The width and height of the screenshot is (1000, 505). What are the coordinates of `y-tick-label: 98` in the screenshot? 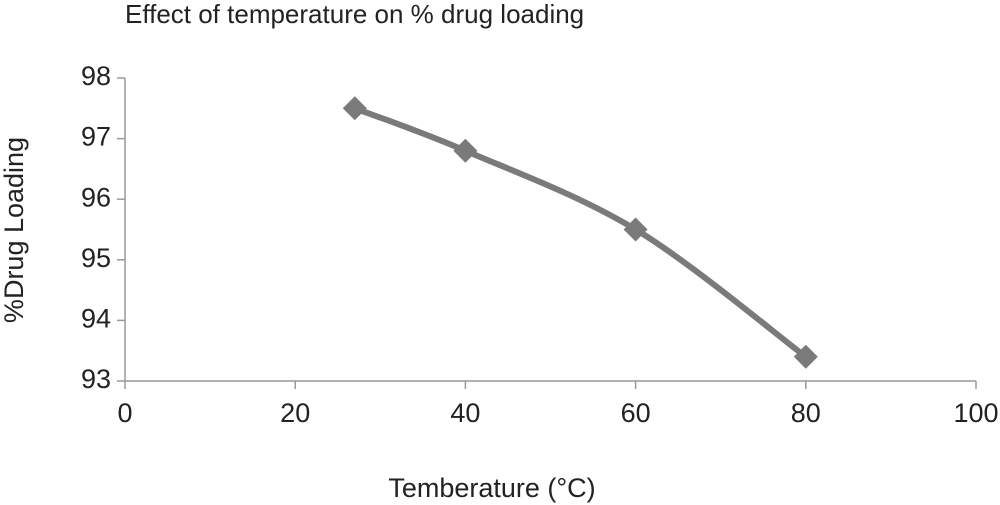 It's located at (96, 76).